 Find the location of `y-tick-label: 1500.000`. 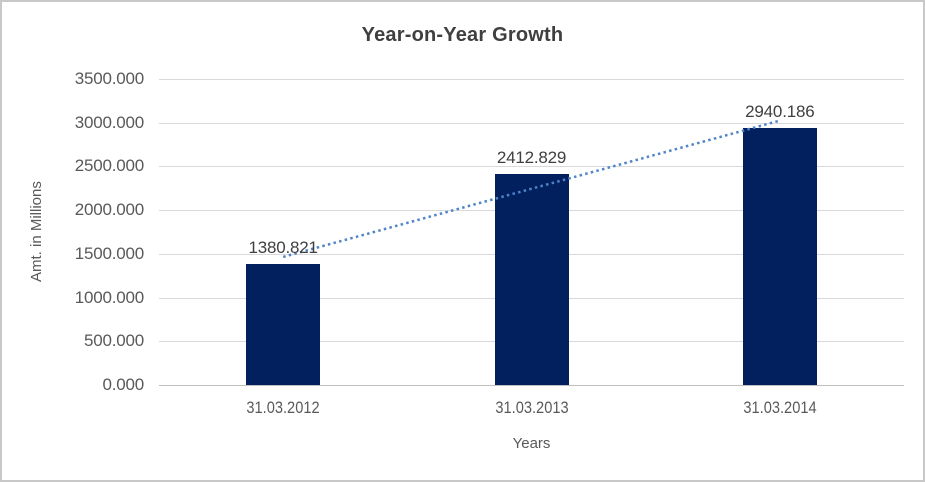

y-tick-label: 1500.000 is located at coordinates (109, 253).